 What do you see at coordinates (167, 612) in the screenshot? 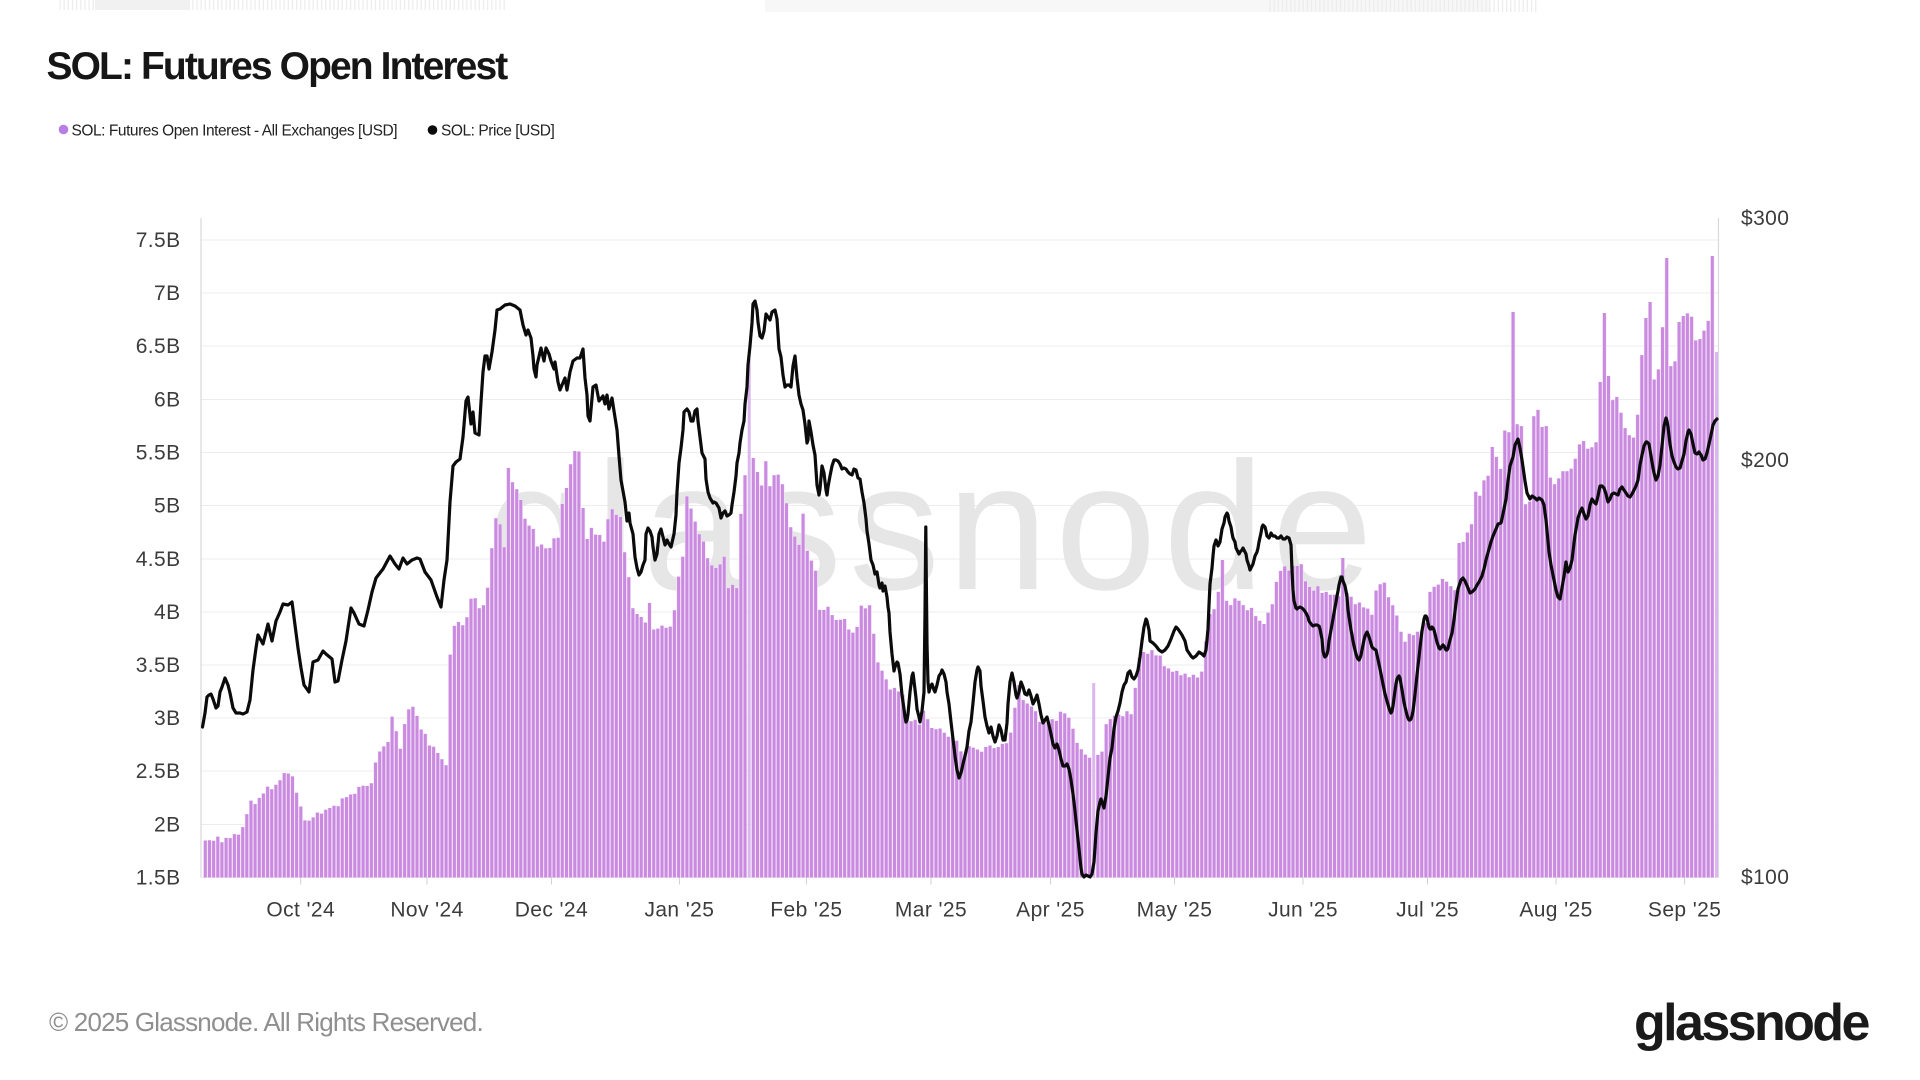
I see `svg-text: 4B` at bounding box center [167, 612].